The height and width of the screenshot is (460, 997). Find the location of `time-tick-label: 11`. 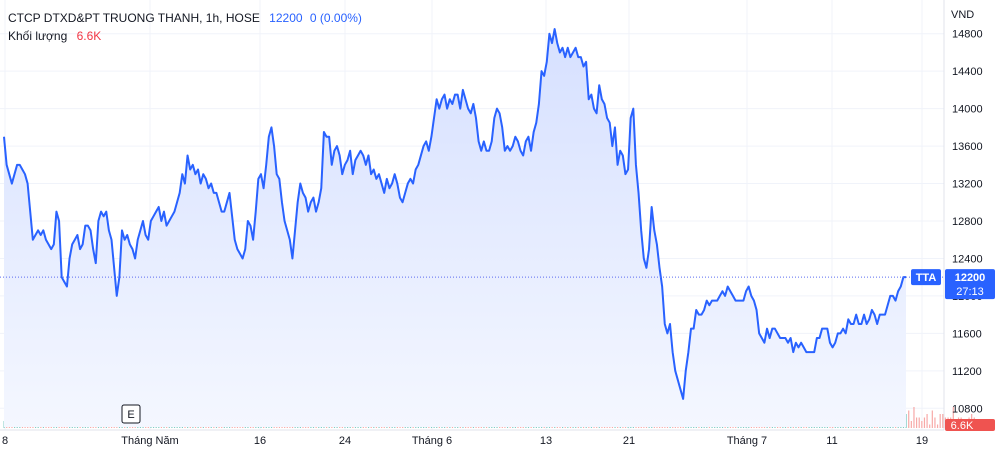

time-tick-label: 11 is located at coordinates (831, 441).